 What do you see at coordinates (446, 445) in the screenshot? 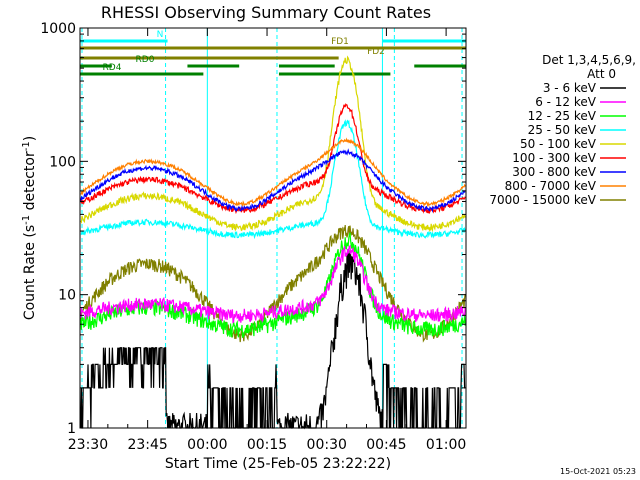
I see `x-tick-label: 01:00` at bounding box center [446, 445].